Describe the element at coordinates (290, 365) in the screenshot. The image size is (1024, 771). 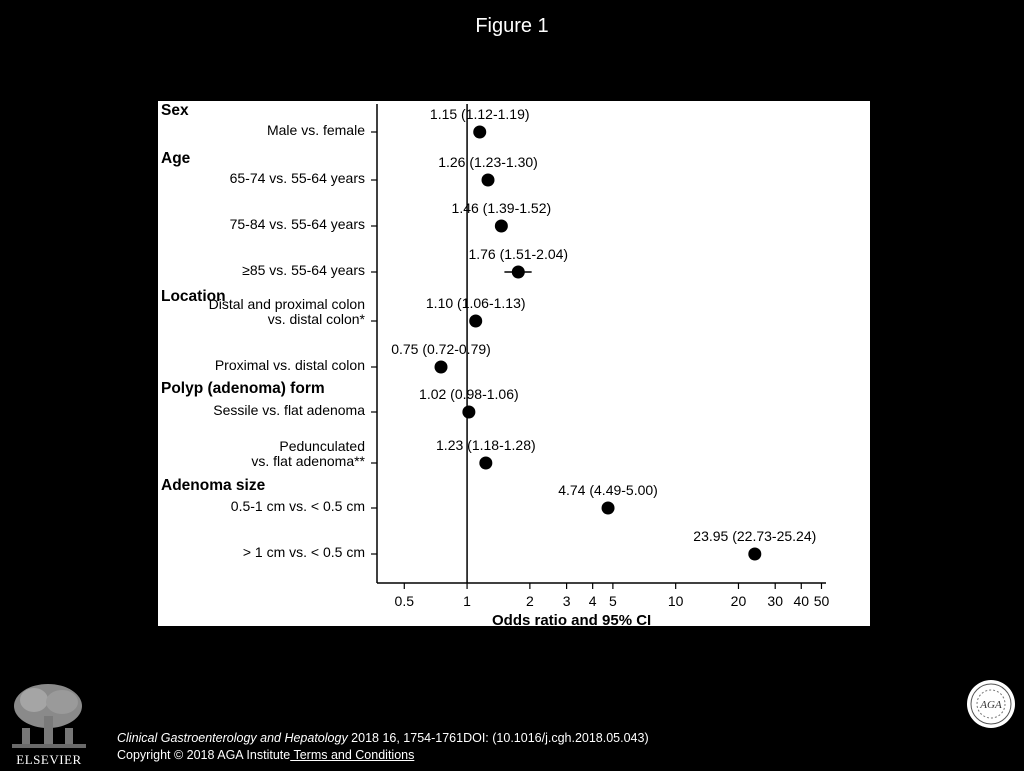
I see `row-label: Proximal vs. distal colon` at that location.